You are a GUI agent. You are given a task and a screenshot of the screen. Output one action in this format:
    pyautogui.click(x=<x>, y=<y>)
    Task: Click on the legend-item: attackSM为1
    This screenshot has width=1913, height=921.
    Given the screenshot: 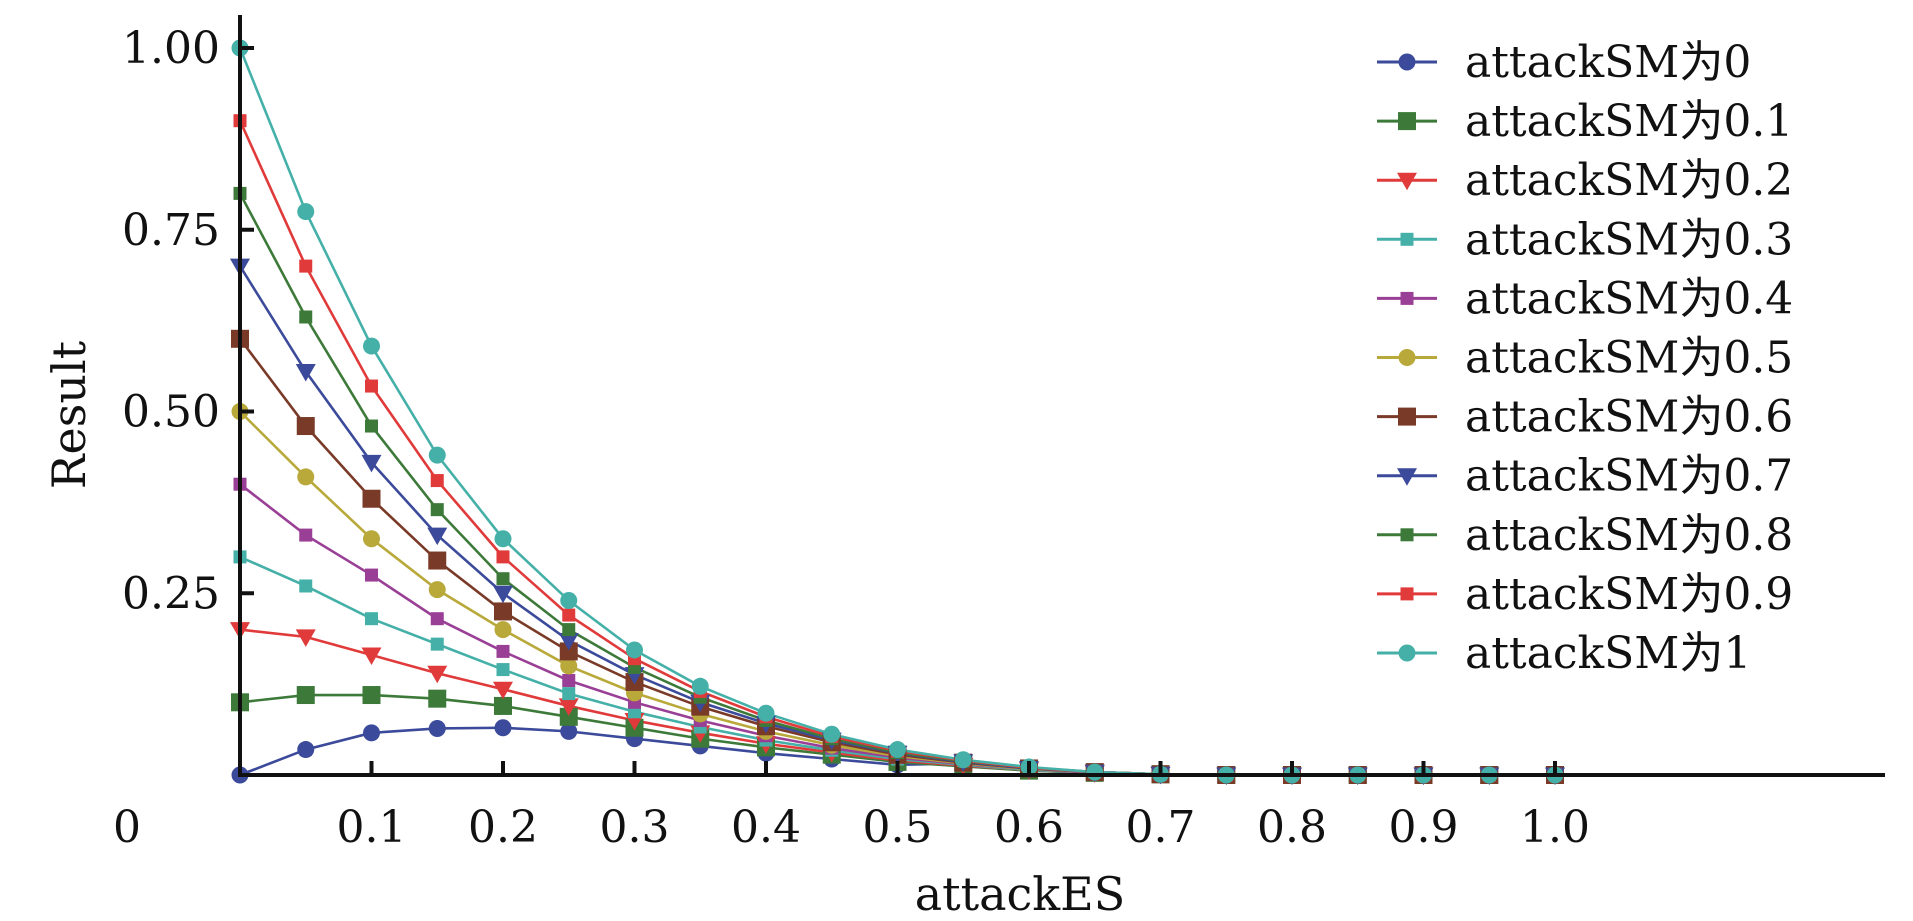 What is the action you would take?
    pyautogui.click(x=1564, y=653)
    